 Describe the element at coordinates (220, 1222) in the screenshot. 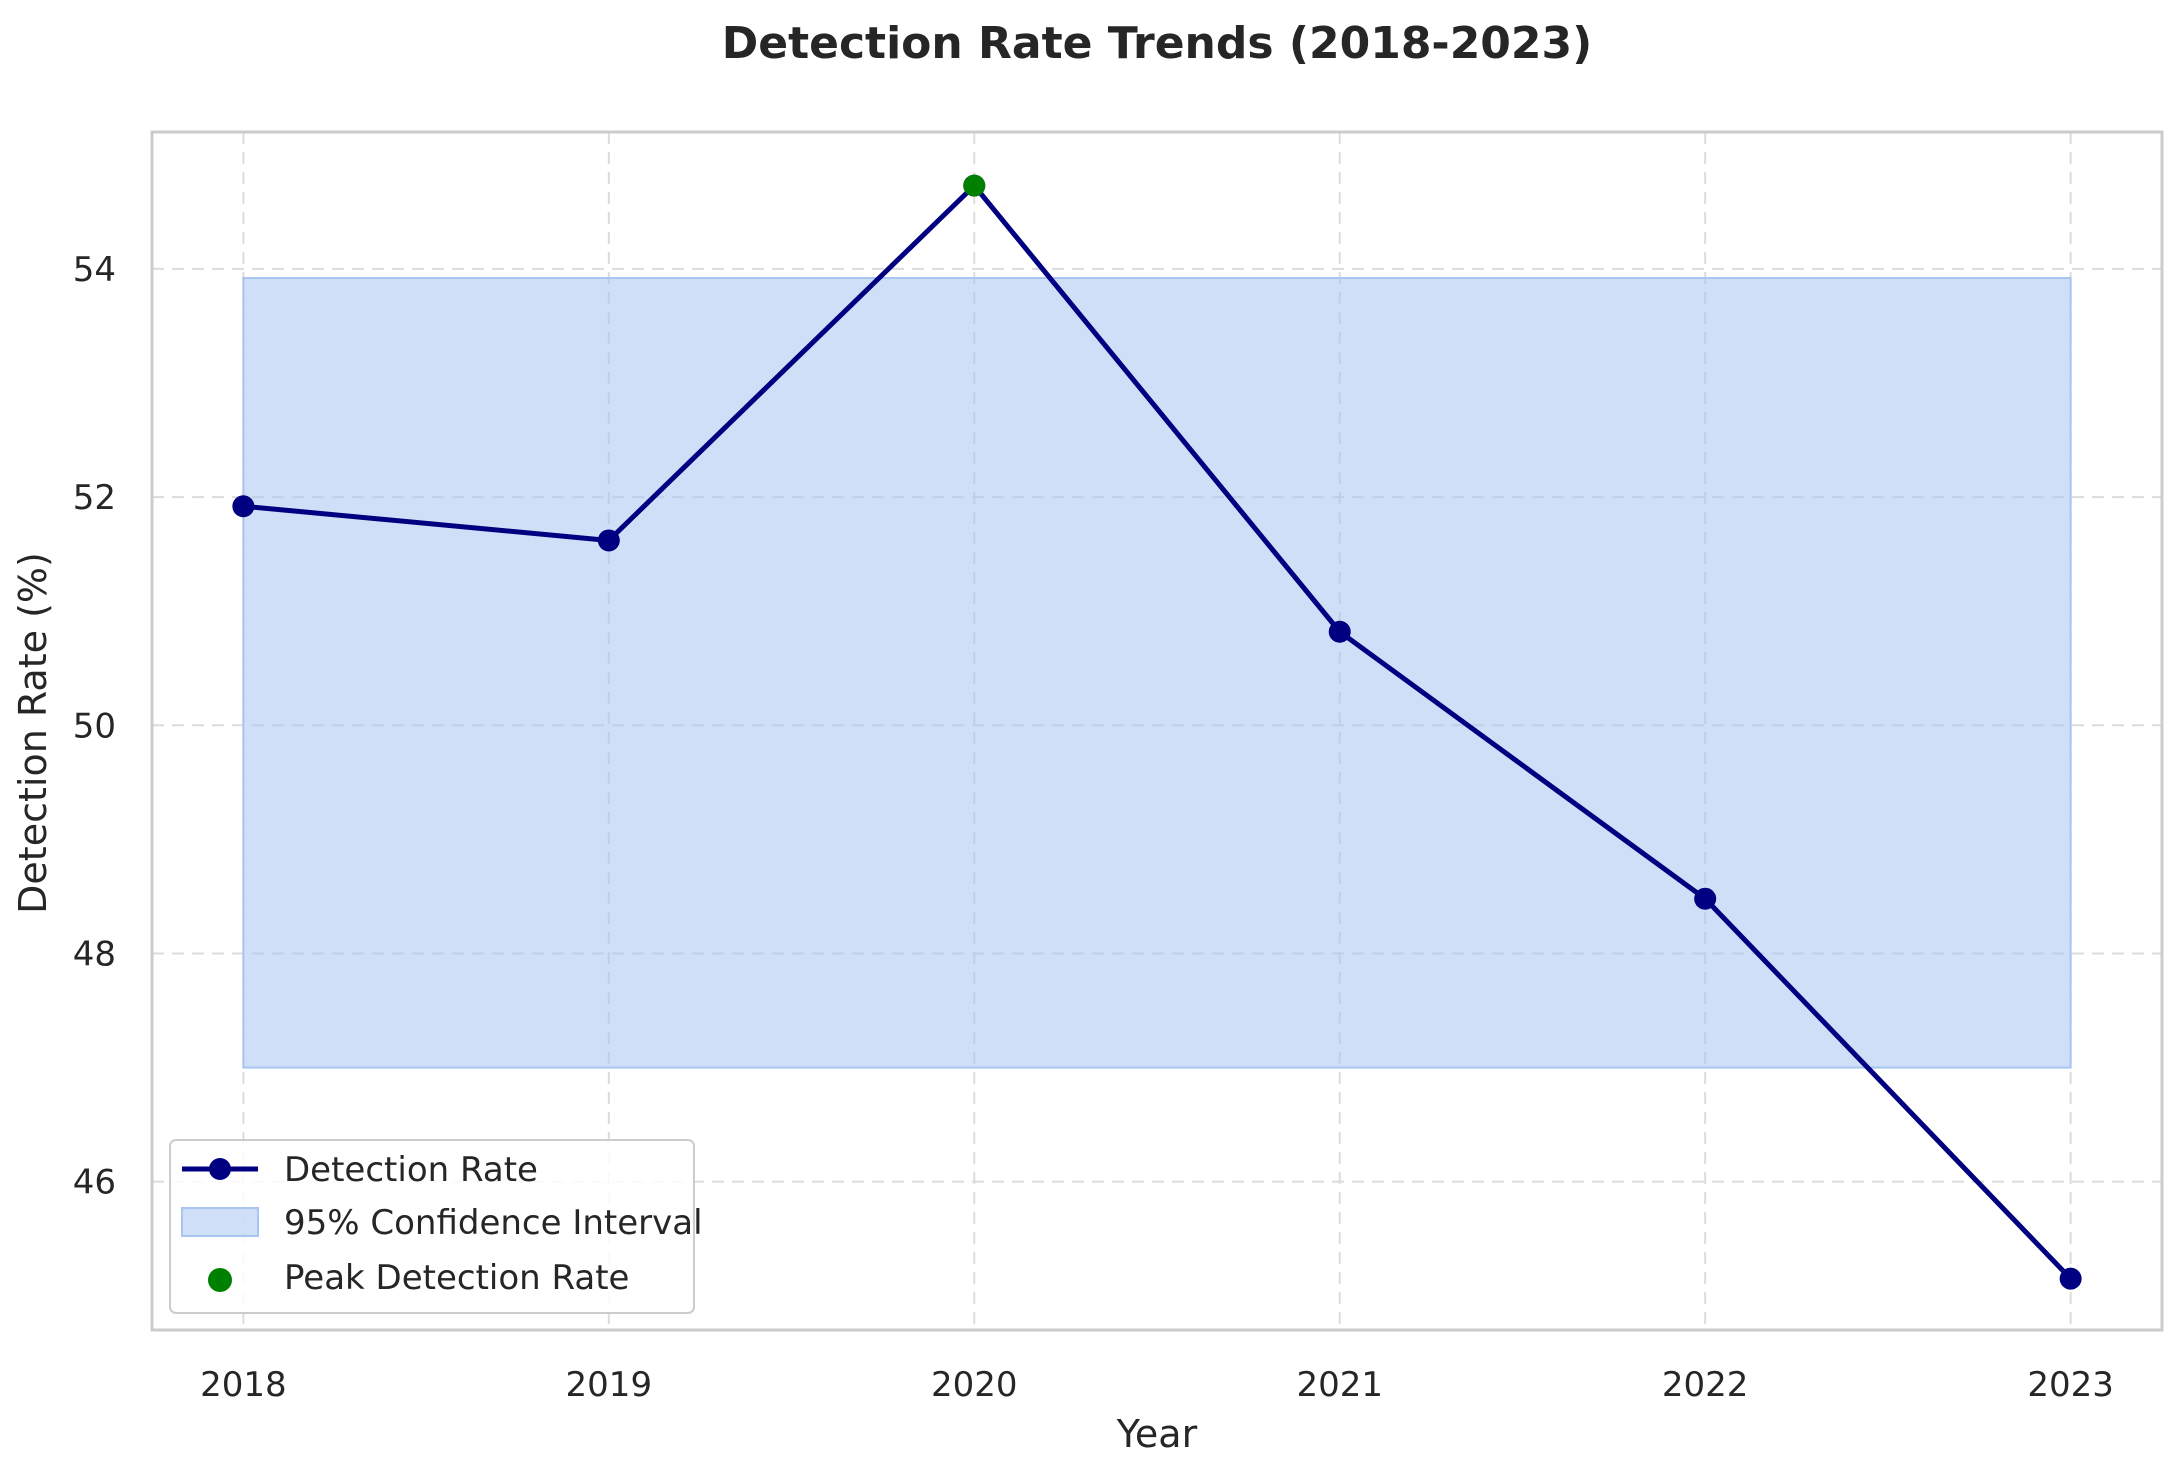

I see `legend-ci-swatch` at that location.